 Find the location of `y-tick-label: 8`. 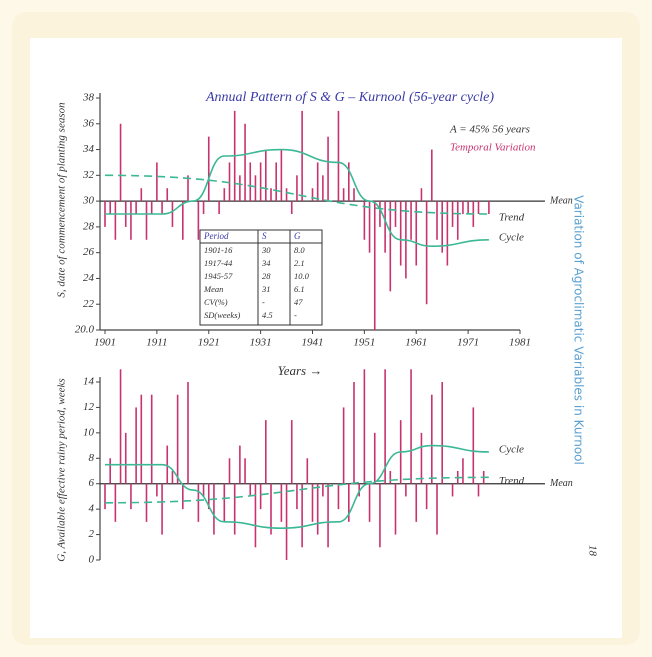

y-tick-label: 8 is located at coordinates (92, 458).